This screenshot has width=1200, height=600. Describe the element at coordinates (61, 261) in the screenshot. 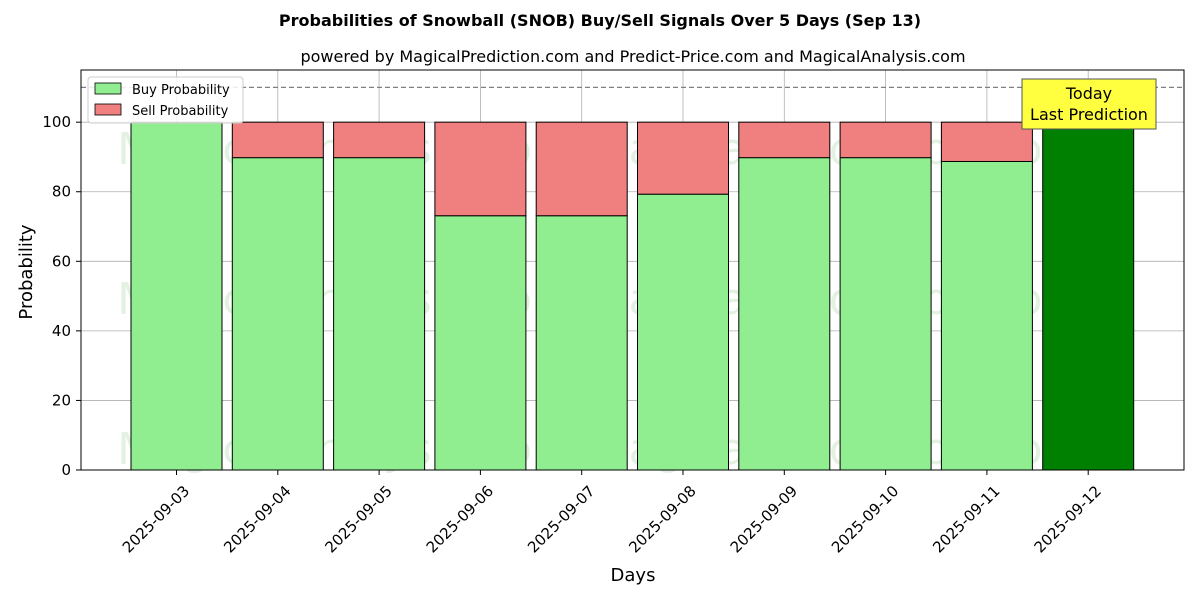

I see `y-tick-label: 60` at that location.